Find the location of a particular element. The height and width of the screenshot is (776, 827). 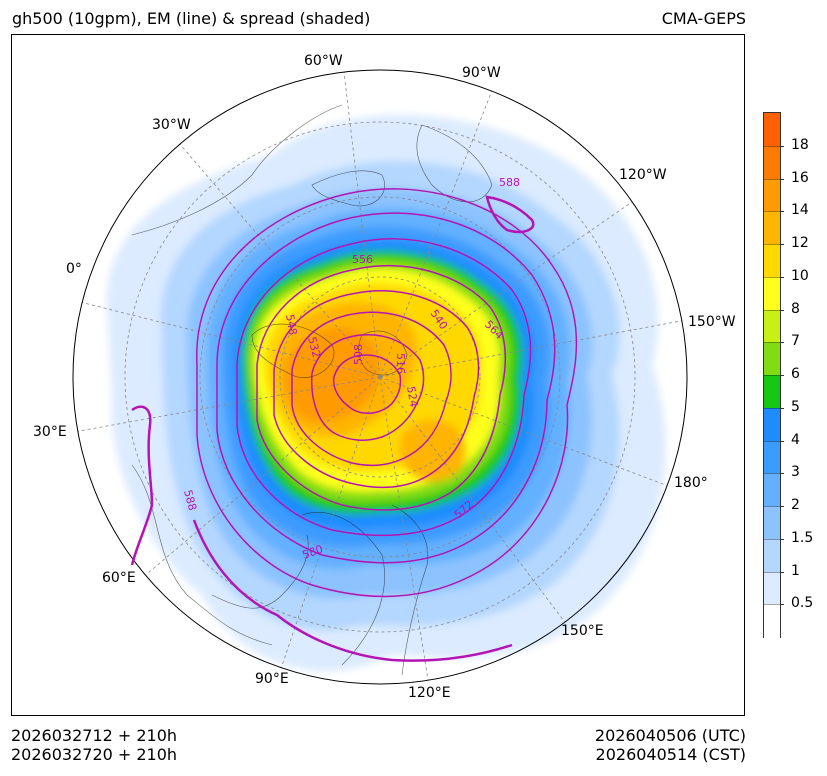

init-time: 2026032712 + 210h 2026032720 + 210h is located at coordinates (94, 745).